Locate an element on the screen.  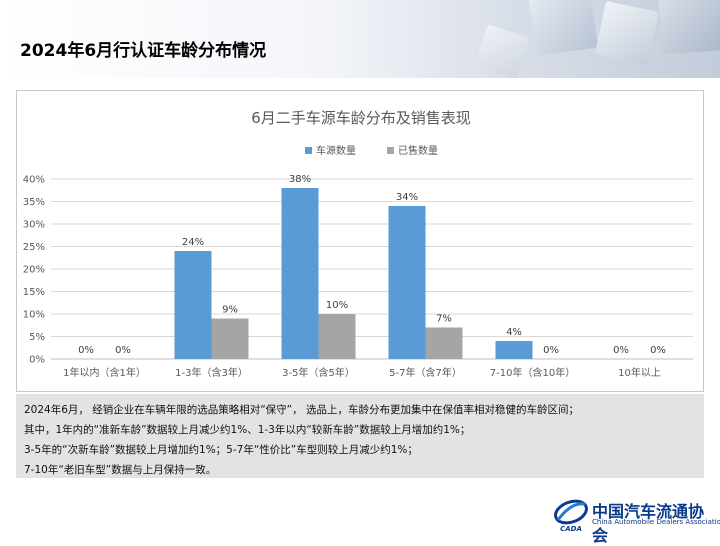
chart-legend: 车源数量 已售数量 is located at coordinates (371, 150).